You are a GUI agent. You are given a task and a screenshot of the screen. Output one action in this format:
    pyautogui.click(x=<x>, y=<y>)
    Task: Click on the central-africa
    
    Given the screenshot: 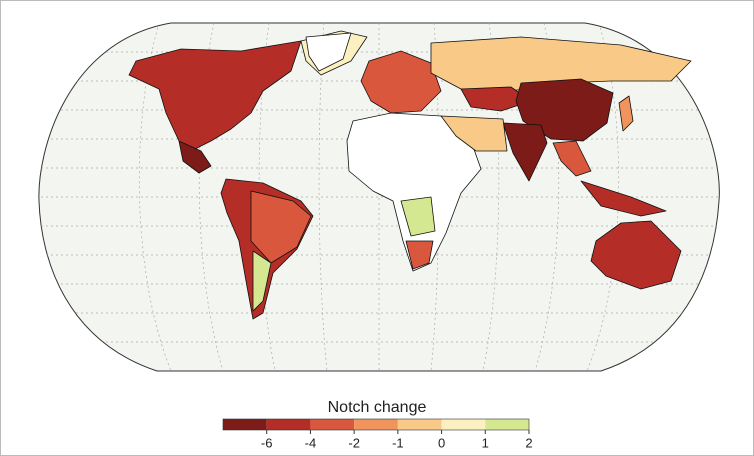 What is the action you would take?
    pyautogui.click(x=418, y=216)
    